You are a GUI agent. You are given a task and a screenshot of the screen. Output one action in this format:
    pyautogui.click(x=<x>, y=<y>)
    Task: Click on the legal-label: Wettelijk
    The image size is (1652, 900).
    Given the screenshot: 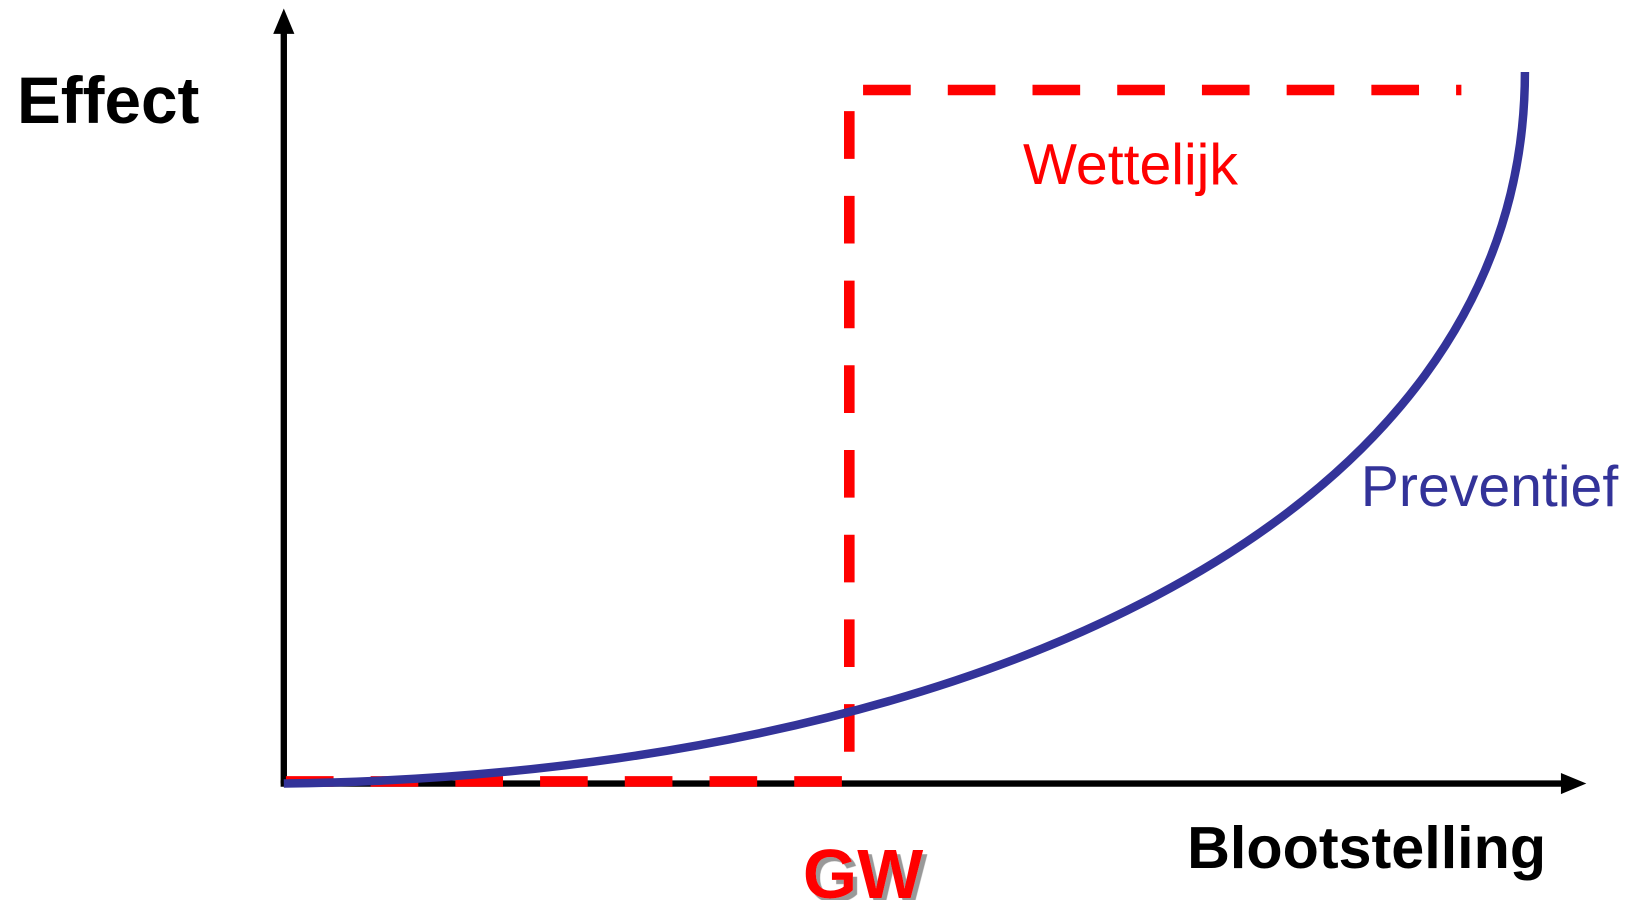 What is the action you would take?
    pyautogui.click(x=1130, y=165)
    